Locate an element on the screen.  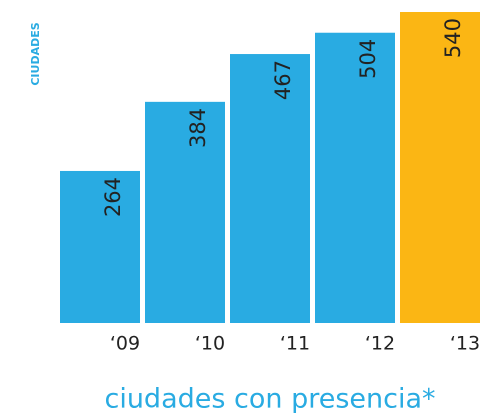
value-label: 264 is located at coordinates (113, 197).